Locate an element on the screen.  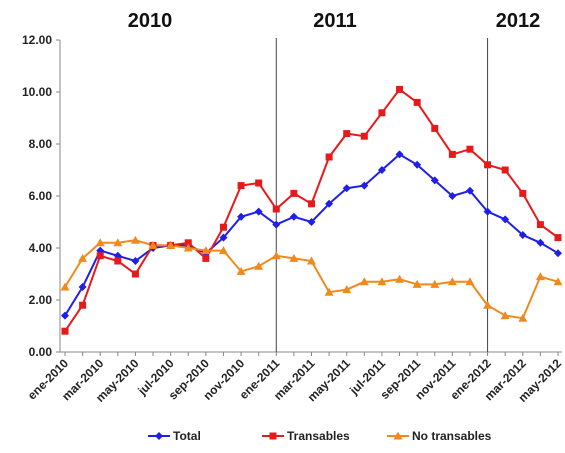
y-tick-label: 4.00 is located at coordinates (41, 248).